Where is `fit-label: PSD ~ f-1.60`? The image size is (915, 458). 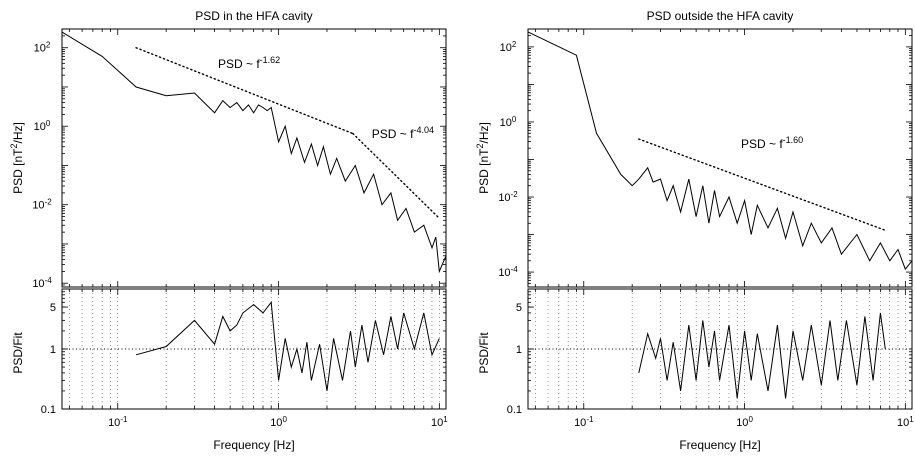 fit-label: PSD ~ f-1.60 is located at coordinates (772, 143).